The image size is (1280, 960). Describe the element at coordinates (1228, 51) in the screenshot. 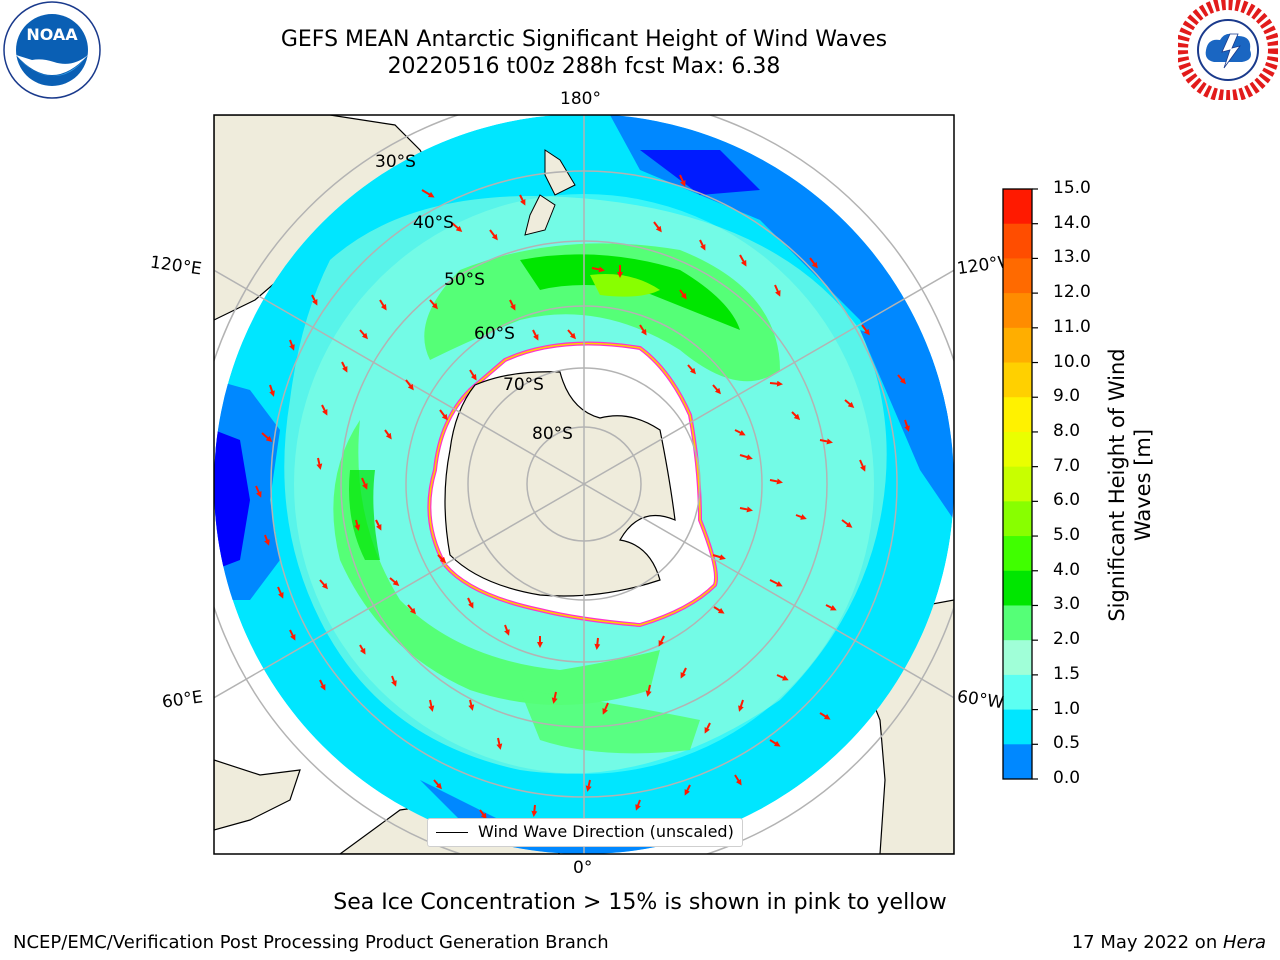

I see `nws-logo` at that location.